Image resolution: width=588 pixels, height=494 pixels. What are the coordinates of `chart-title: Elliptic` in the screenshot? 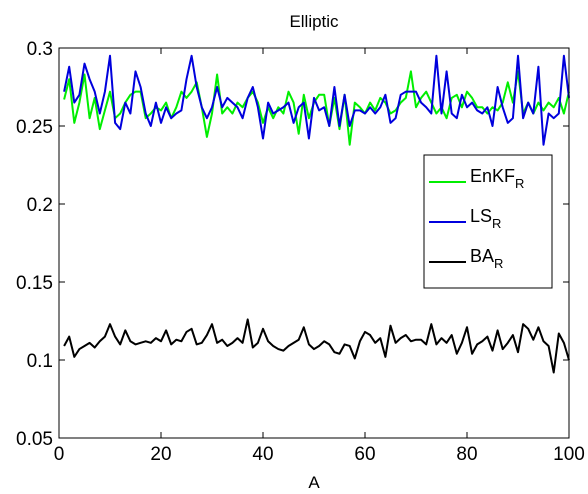 It's located at (314, 21).